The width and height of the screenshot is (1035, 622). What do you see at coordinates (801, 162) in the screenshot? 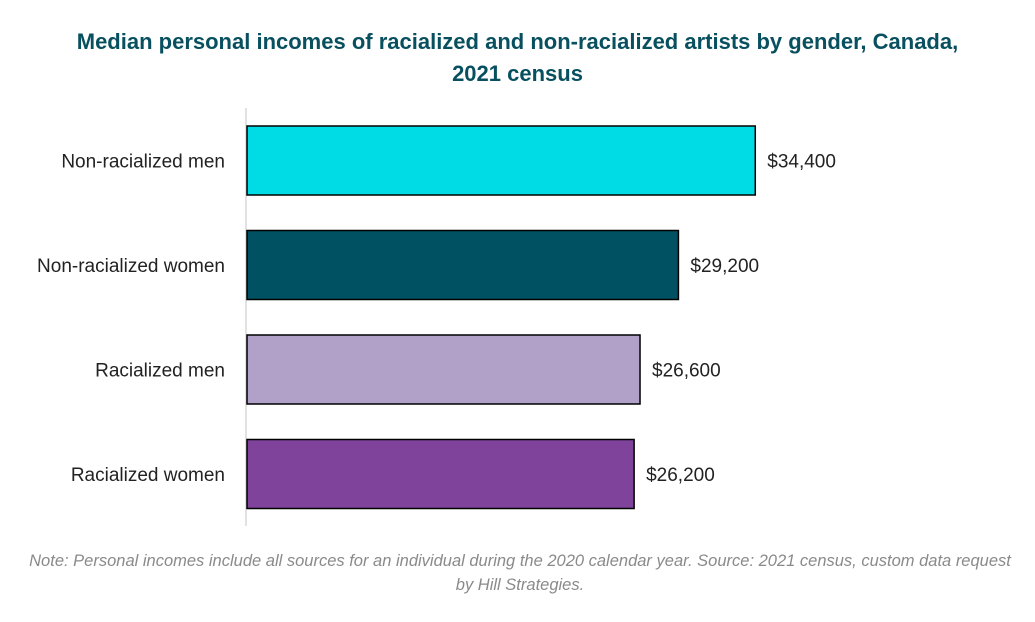
I see `value-label: $34,400` at bounding box center [801, 162].